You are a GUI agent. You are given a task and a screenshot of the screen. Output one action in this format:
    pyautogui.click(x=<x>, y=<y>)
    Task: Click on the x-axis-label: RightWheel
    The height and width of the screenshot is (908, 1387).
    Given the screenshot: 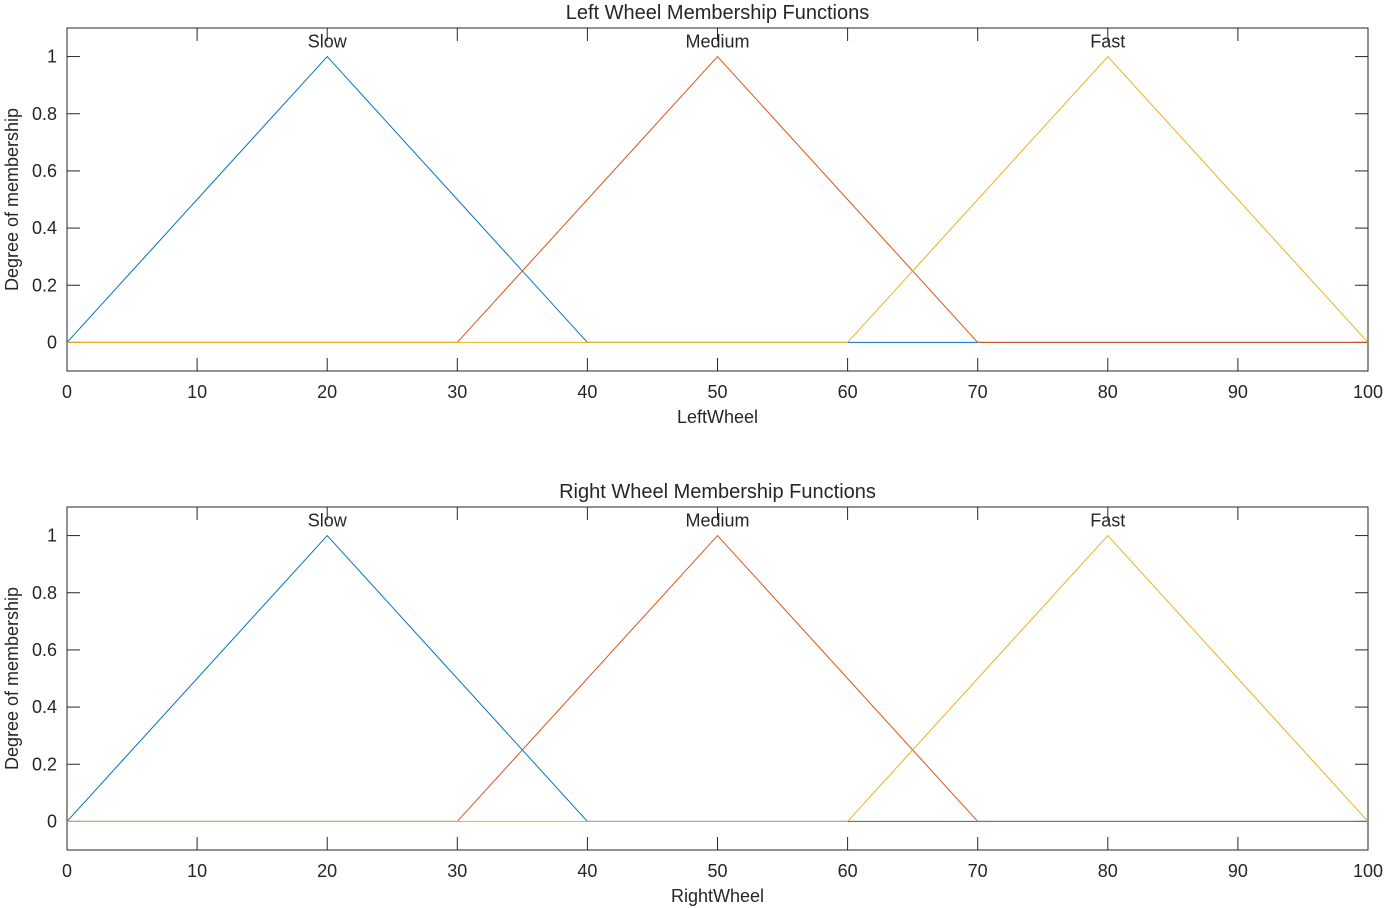 What is the action you would take?
    pyautogui.click(x=717, y=896)
    